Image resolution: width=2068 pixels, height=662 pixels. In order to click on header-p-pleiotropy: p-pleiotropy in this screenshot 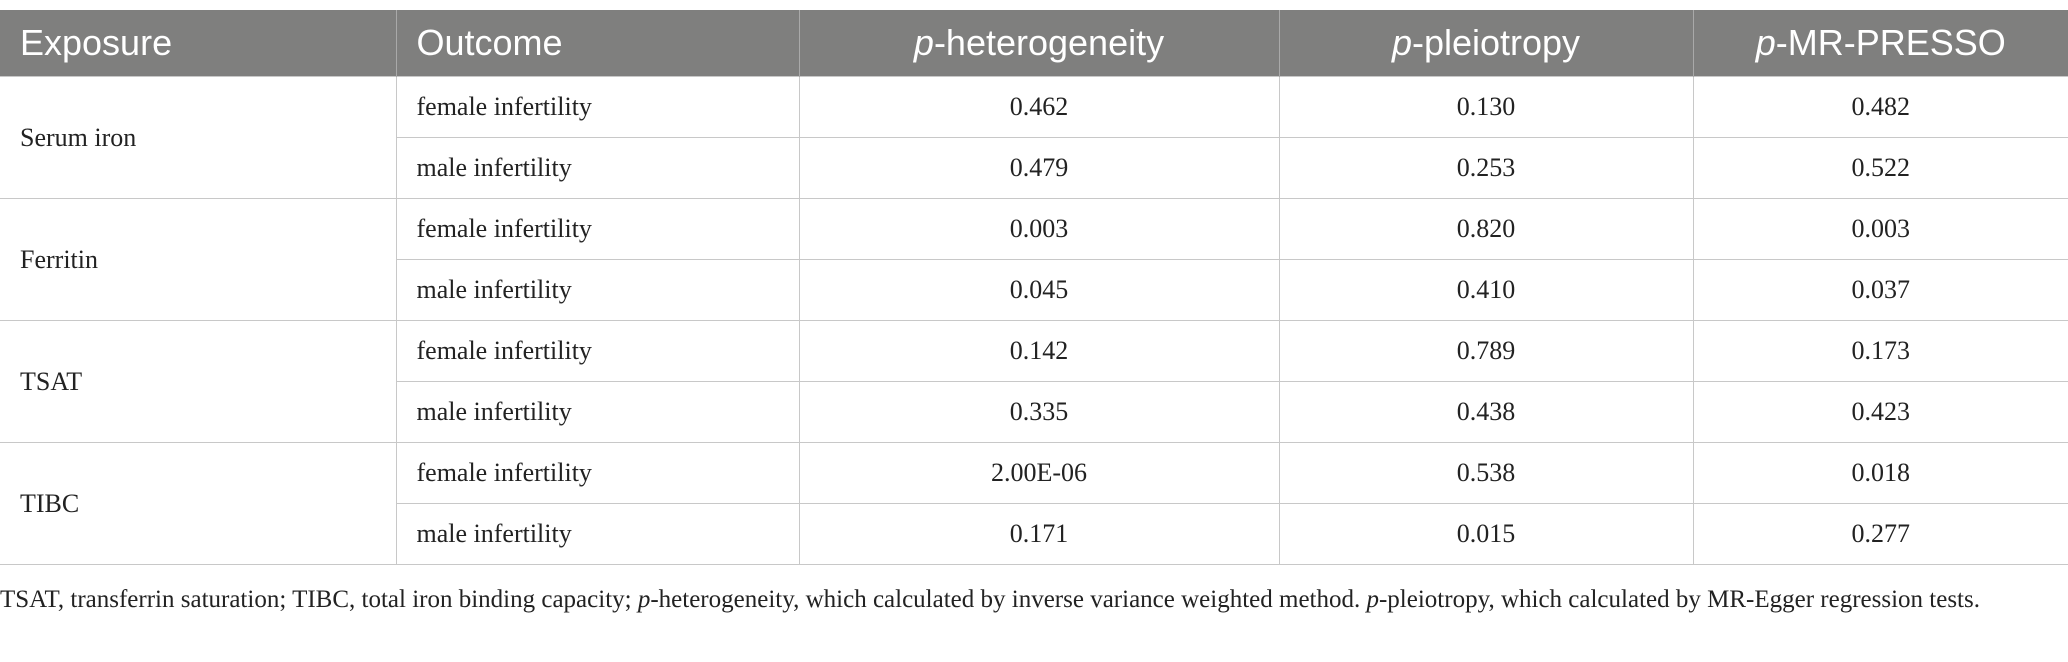, I will do `click(1486, 43)`.